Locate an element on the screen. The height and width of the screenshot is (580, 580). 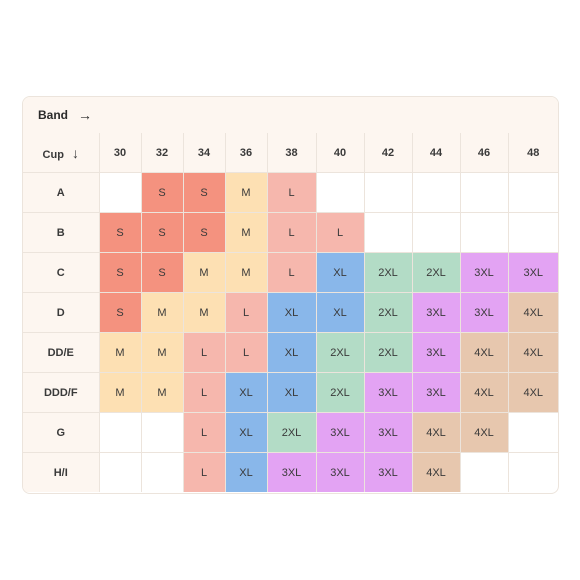
cup-row-label: H/I is located at coordinates (61, 472).